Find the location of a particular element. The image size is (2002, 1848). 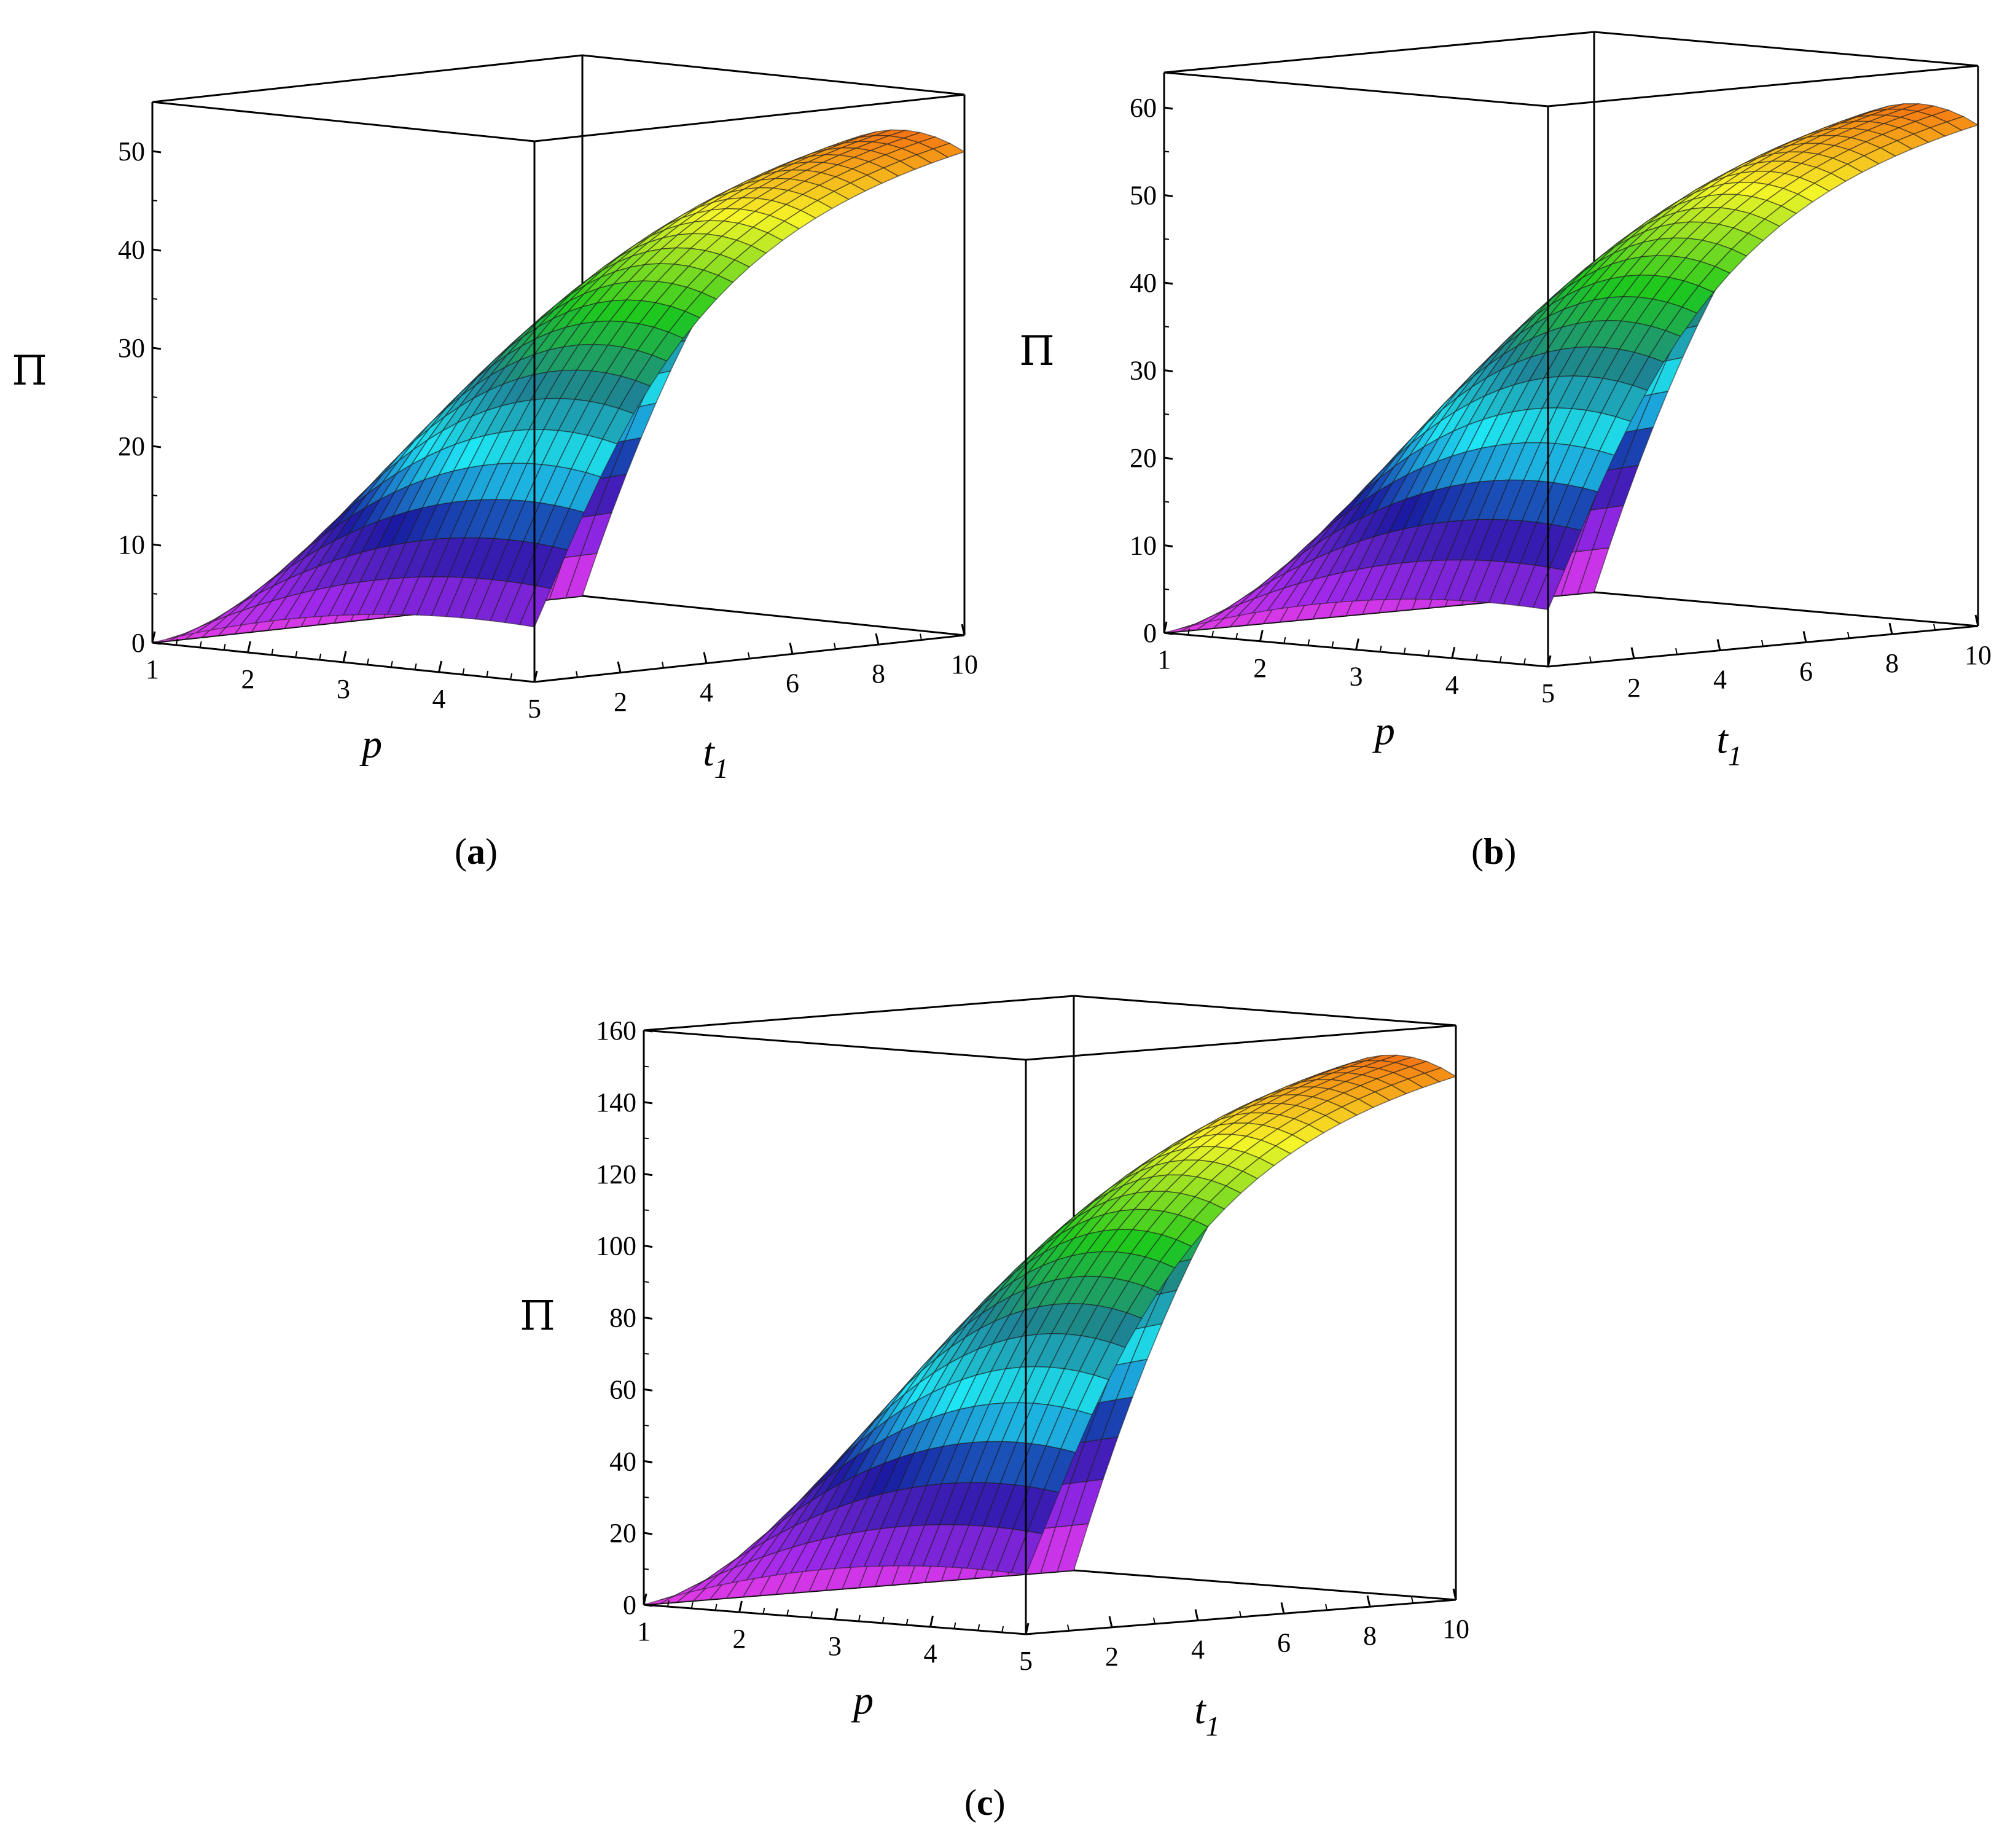

t1-tick-label: 6 is located at coordinates (1806, 671).